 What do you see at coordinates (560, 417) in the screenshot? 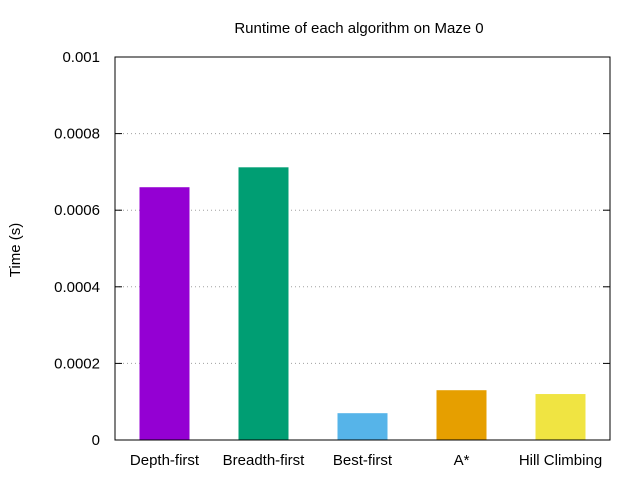
I see `bar-hill-climbing` at bounding box center [560, 417].